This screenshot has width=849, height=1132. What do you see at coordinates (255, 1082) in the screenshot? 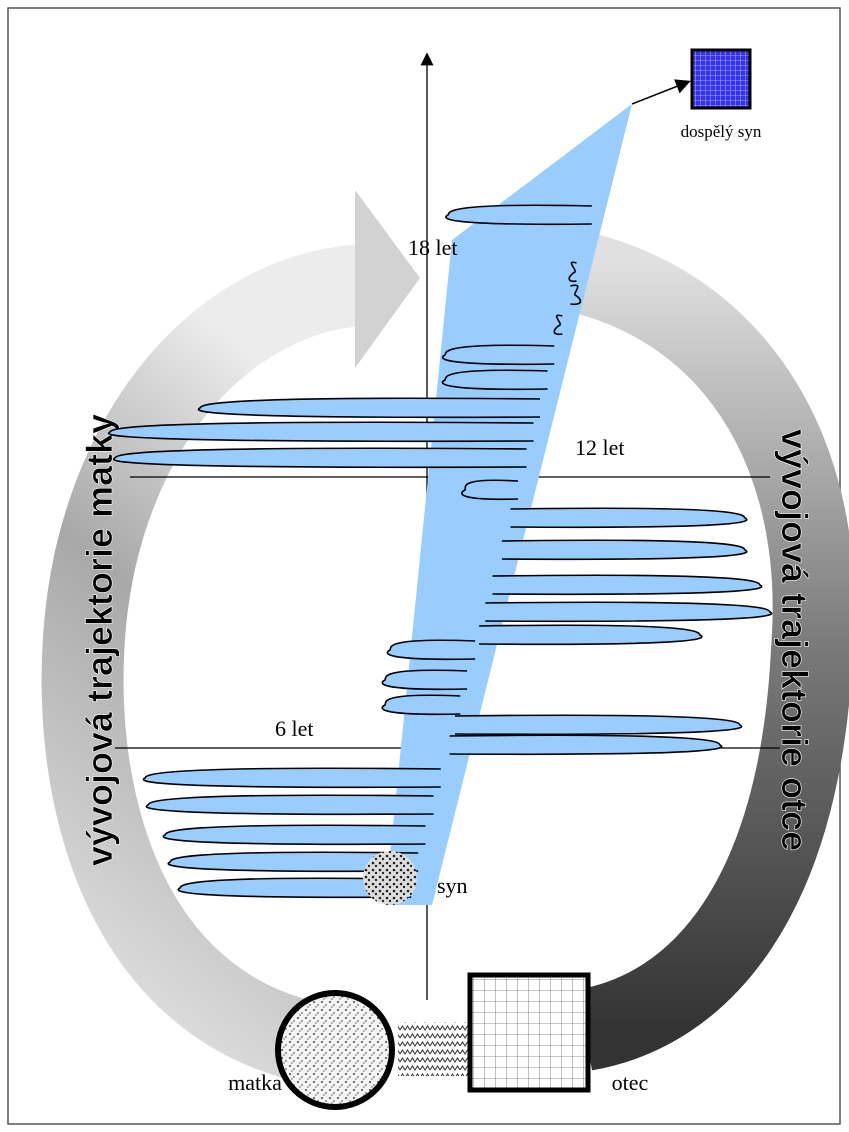
I see `mother-label: matka` at bounding box center [255, 1082].